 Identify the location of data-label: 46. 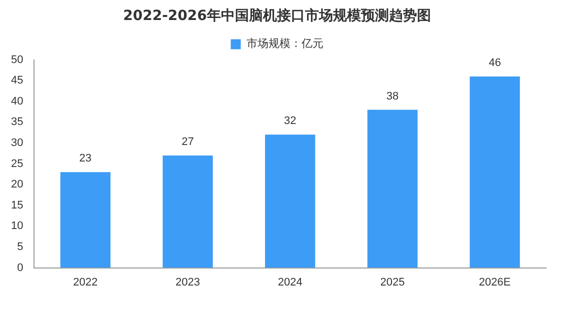
(494, 62).